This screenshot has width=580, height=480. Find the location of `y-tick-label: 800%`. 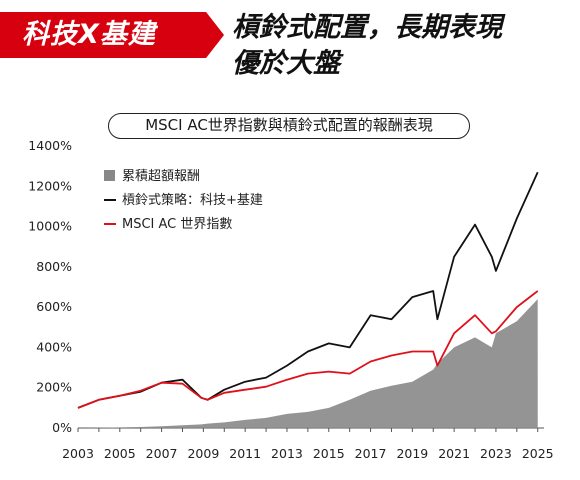

y-tick-label: 800% is located at coordinates (54, 266).